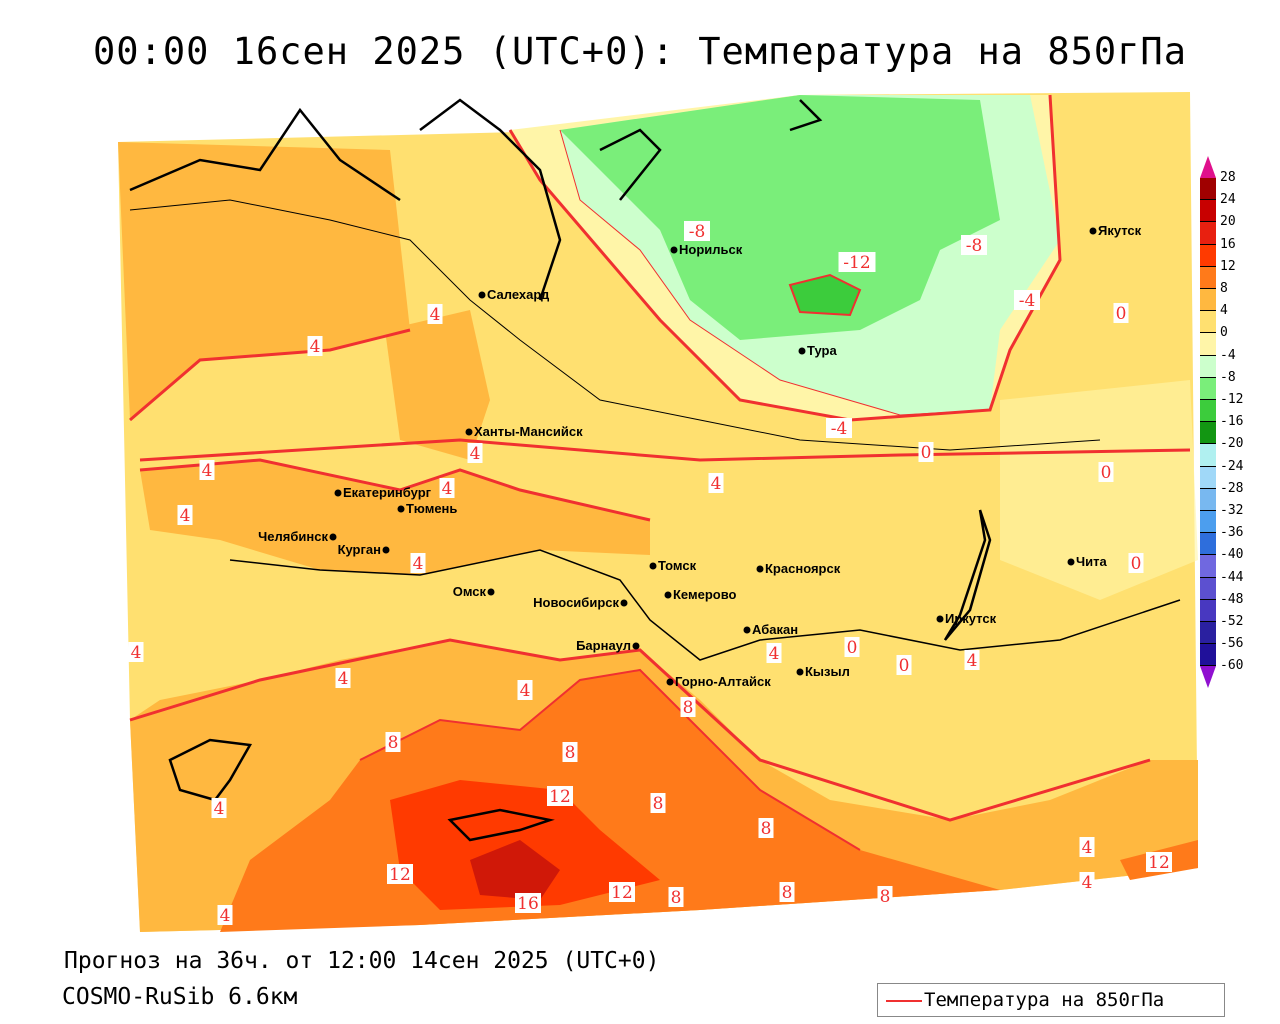 Image resolution: width=1280 pixels, height=1024 pixels. What do you see at coordinates (857, 262) in the screenshot?
I see `contour-label: -12` at bounding box center [857, 262].